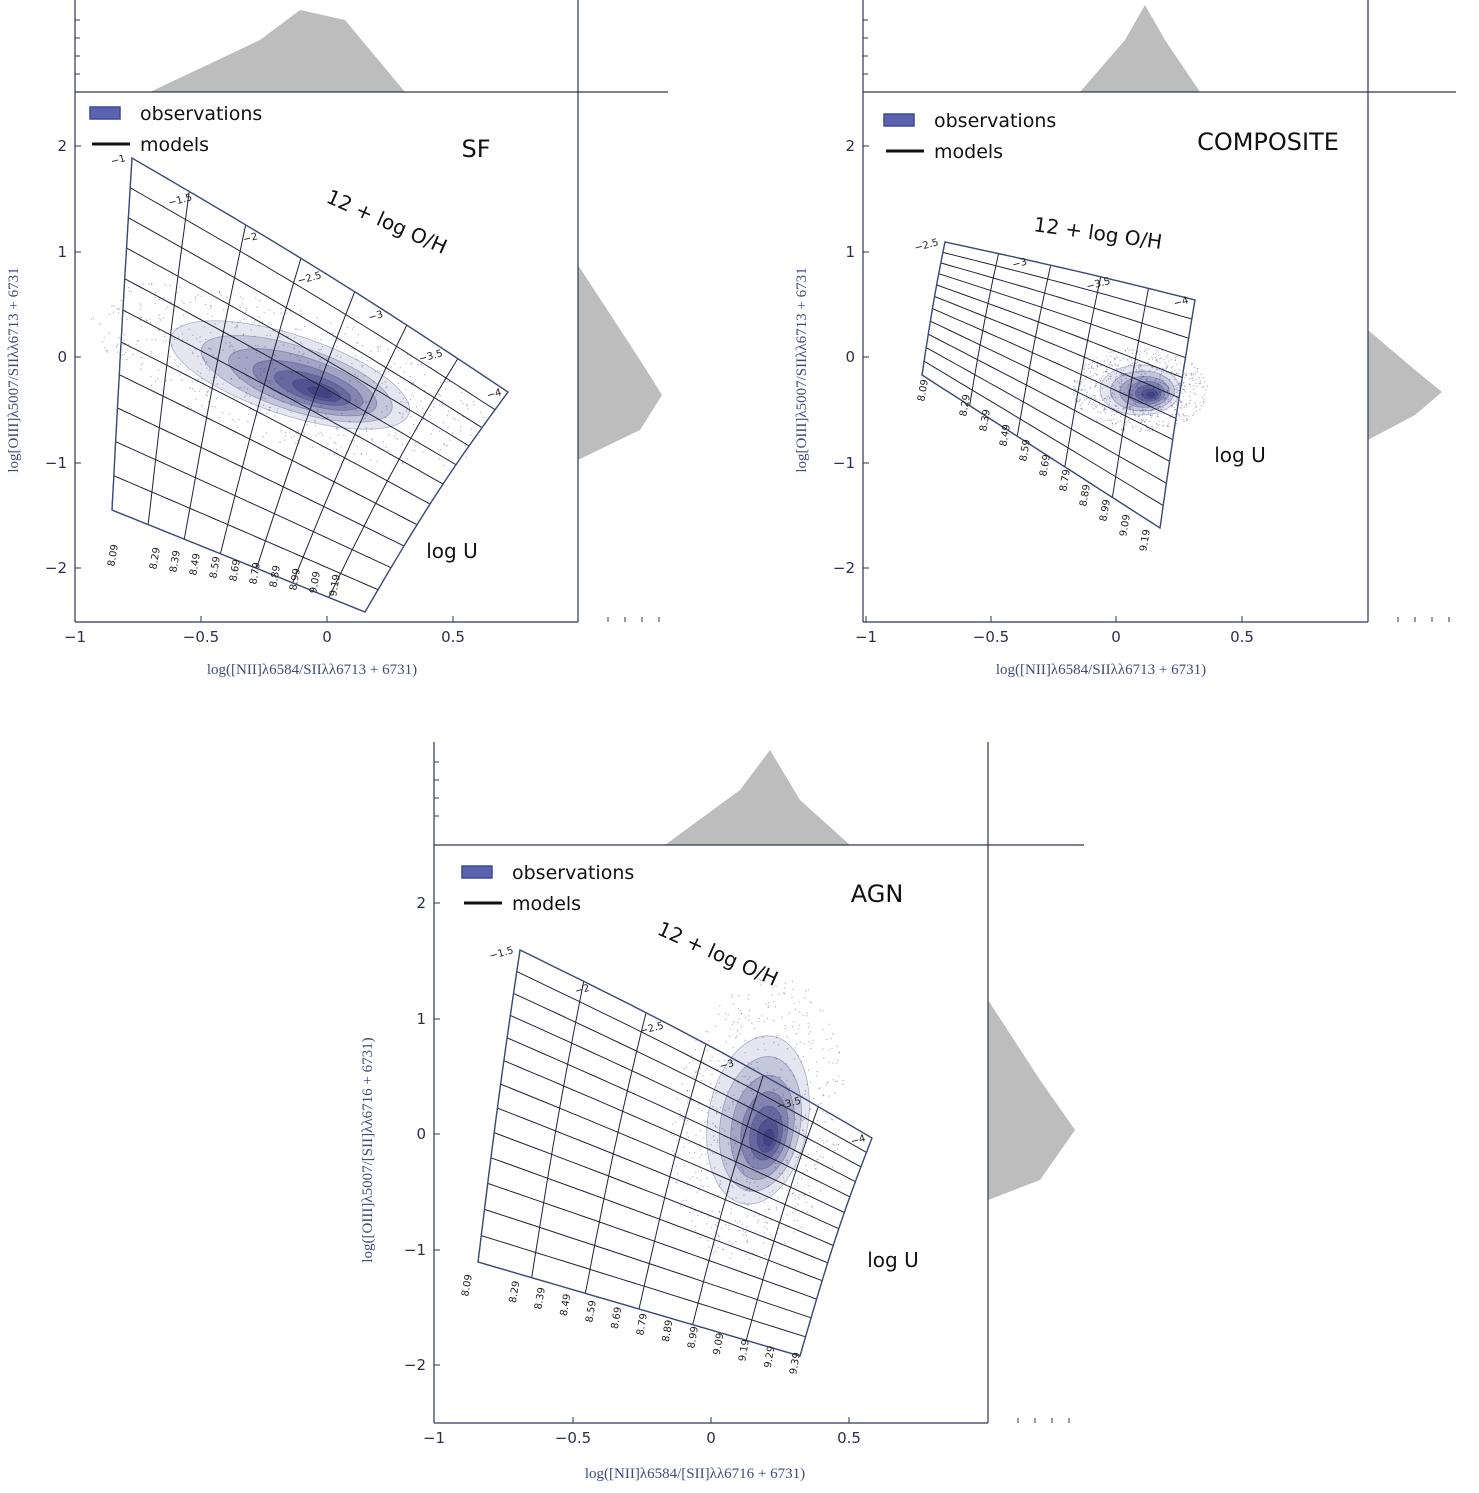  I want to click on metallicity-line, so click(656, 1219).